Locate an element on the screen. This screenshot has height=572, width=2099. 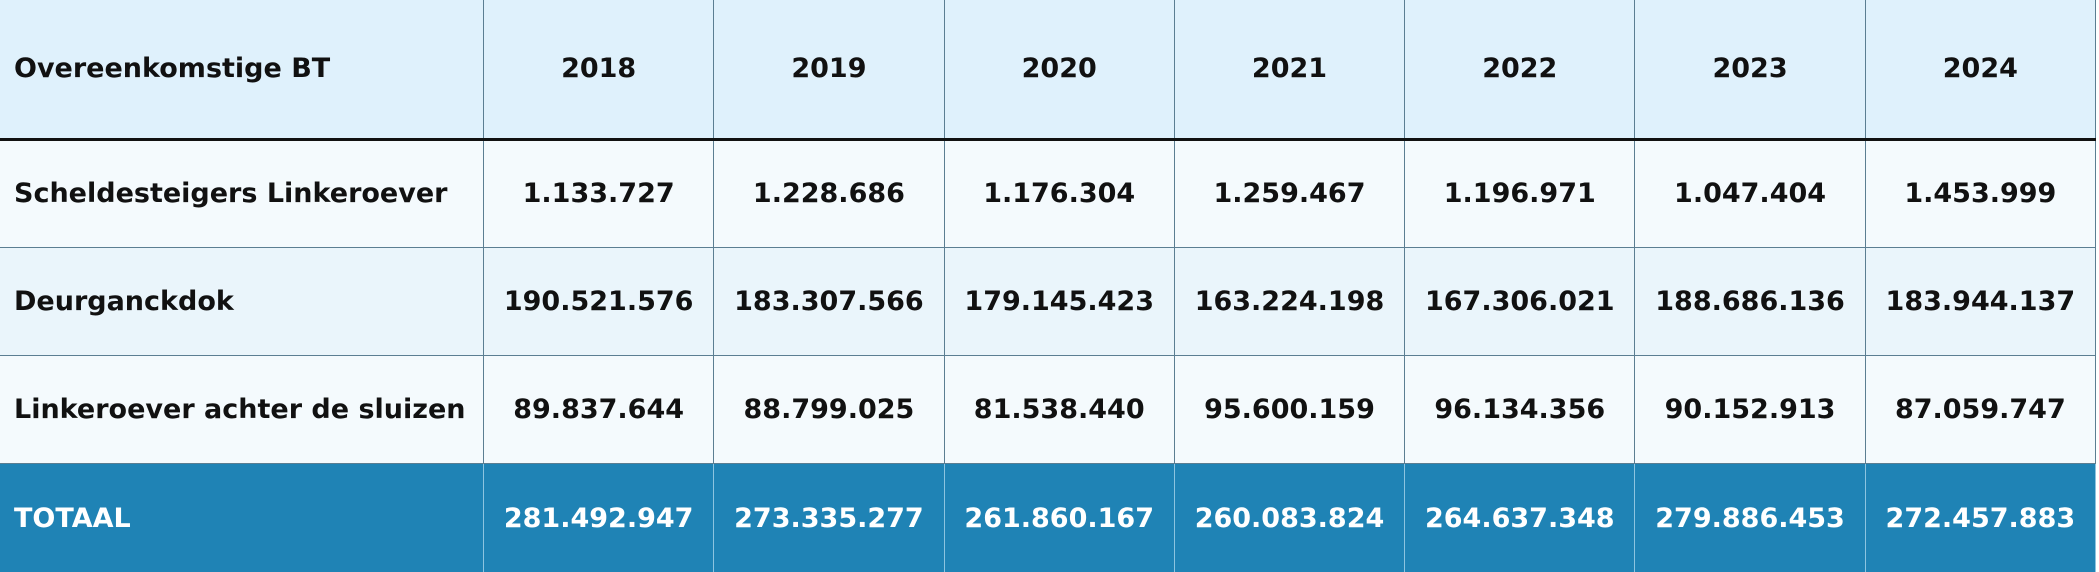
value-cell: 167.306.021 is located at coordinates (1520, 301).